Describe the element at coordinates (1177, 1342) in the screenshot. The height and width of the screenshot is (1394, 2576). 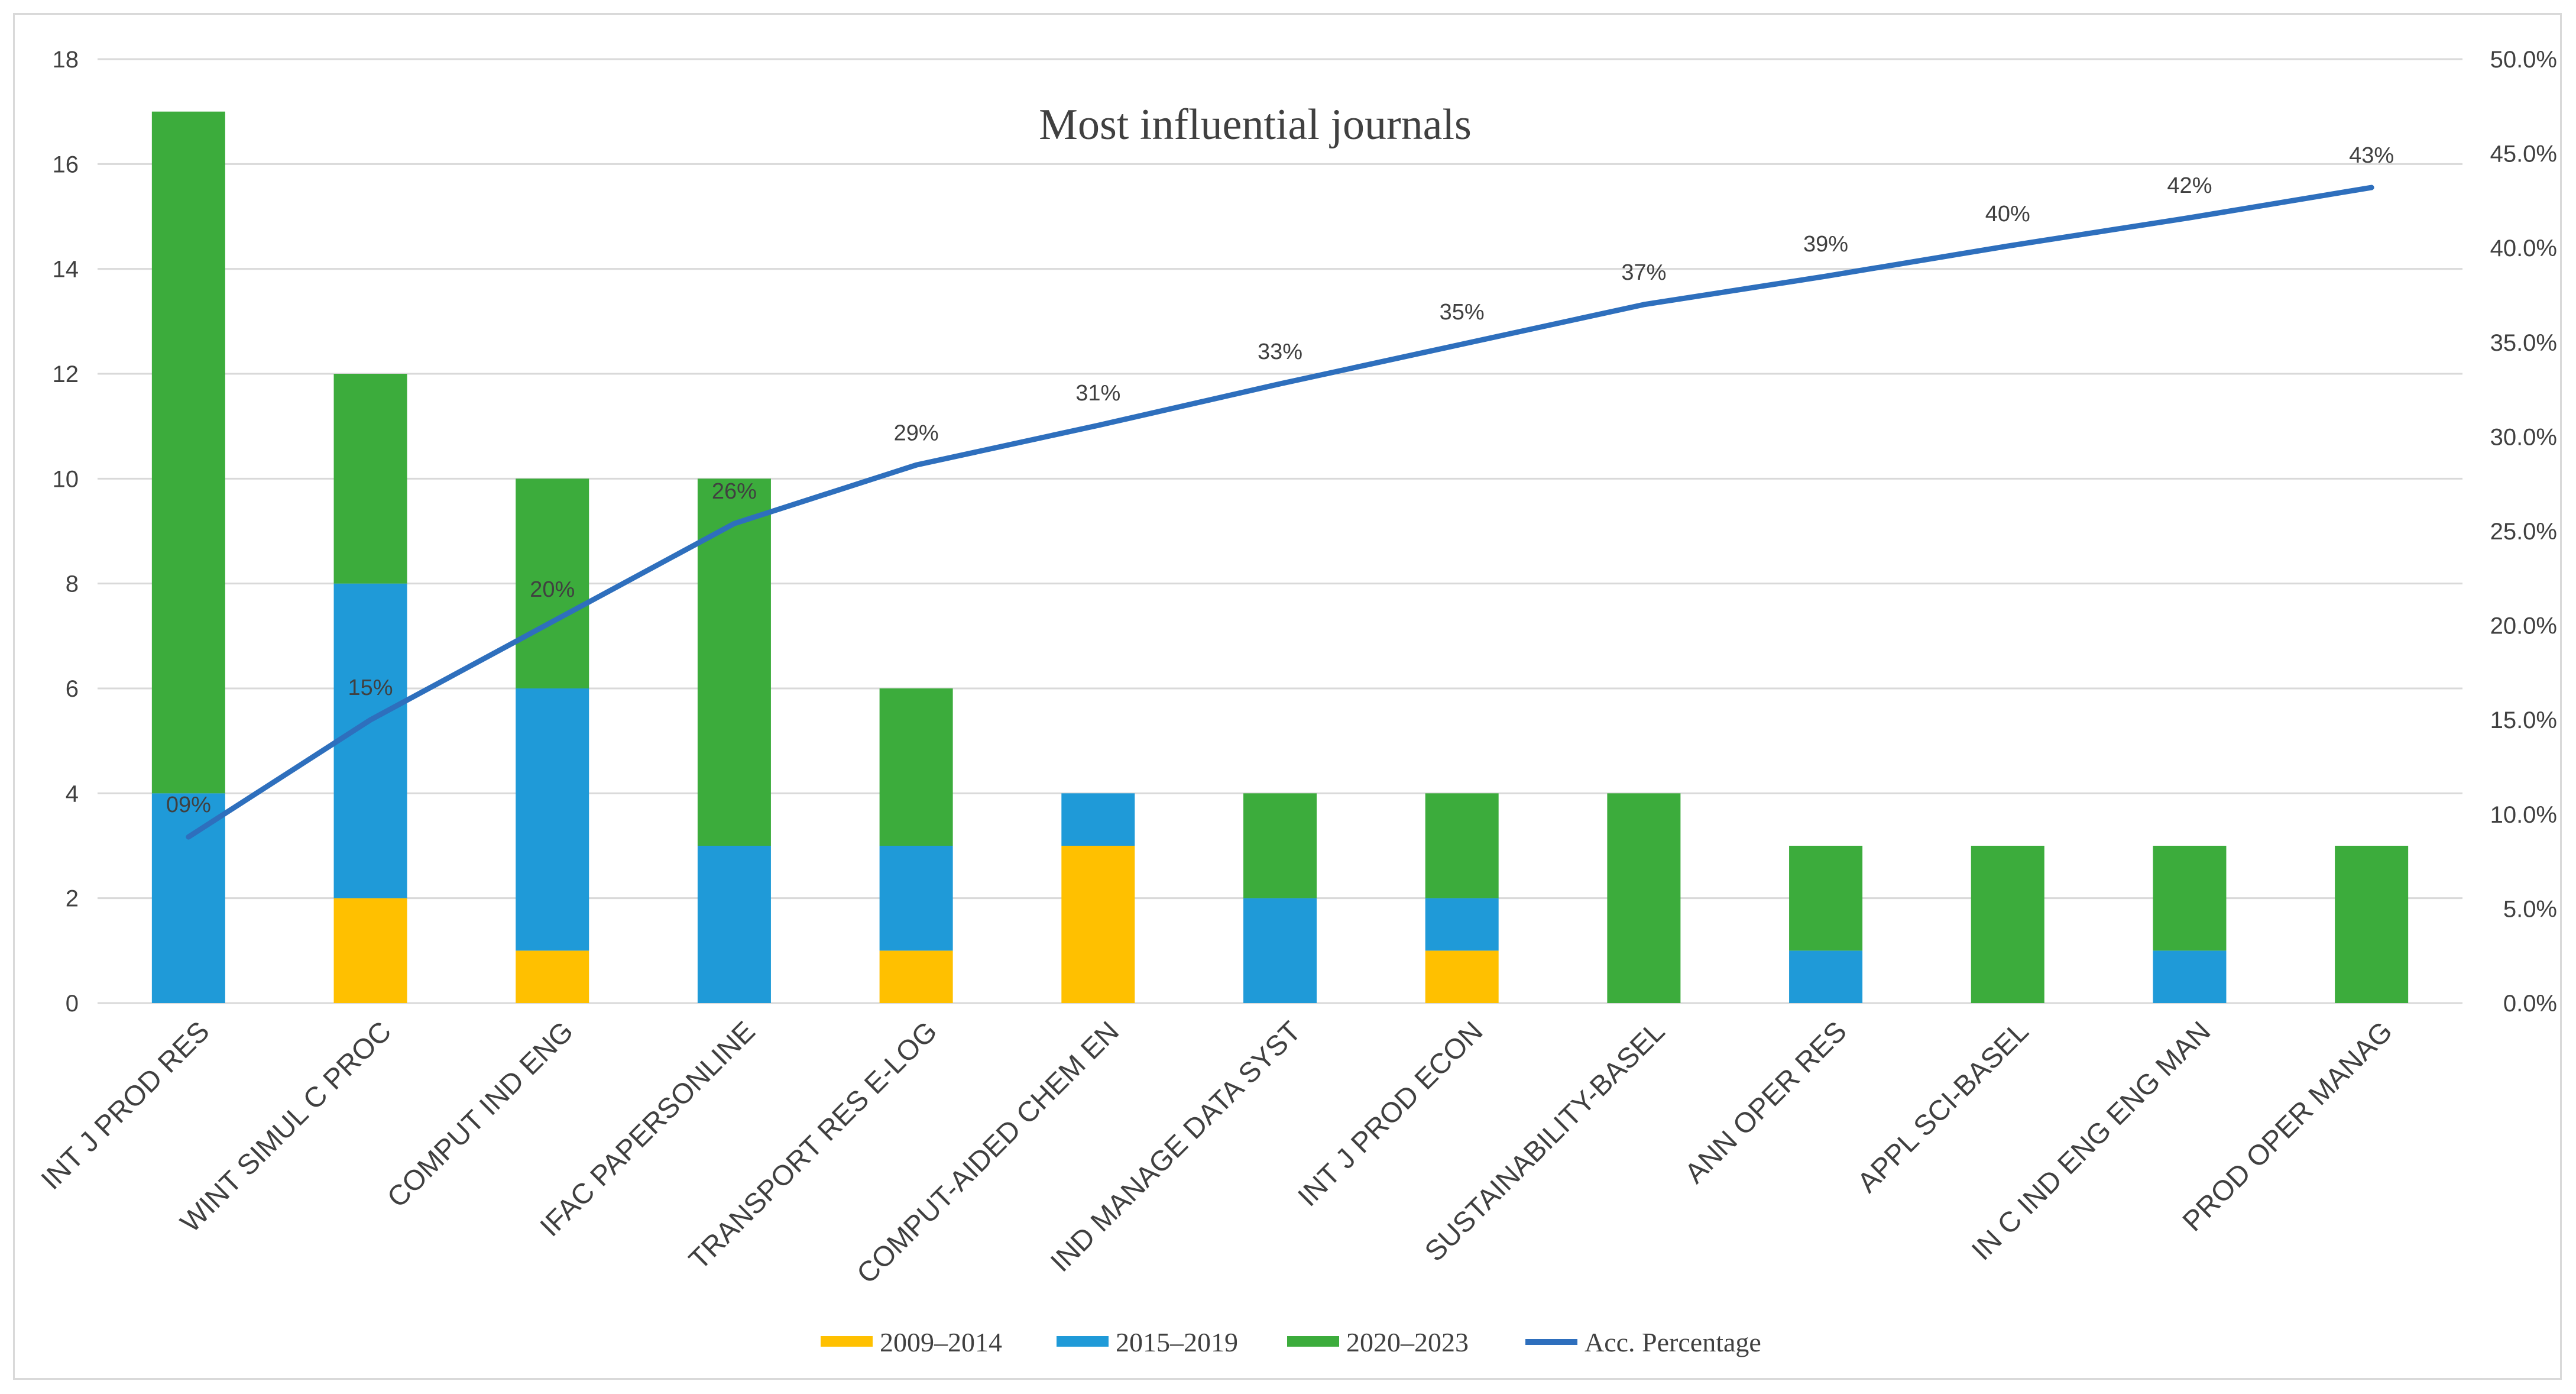
I see `legend-label: 2015–2019` at that location.